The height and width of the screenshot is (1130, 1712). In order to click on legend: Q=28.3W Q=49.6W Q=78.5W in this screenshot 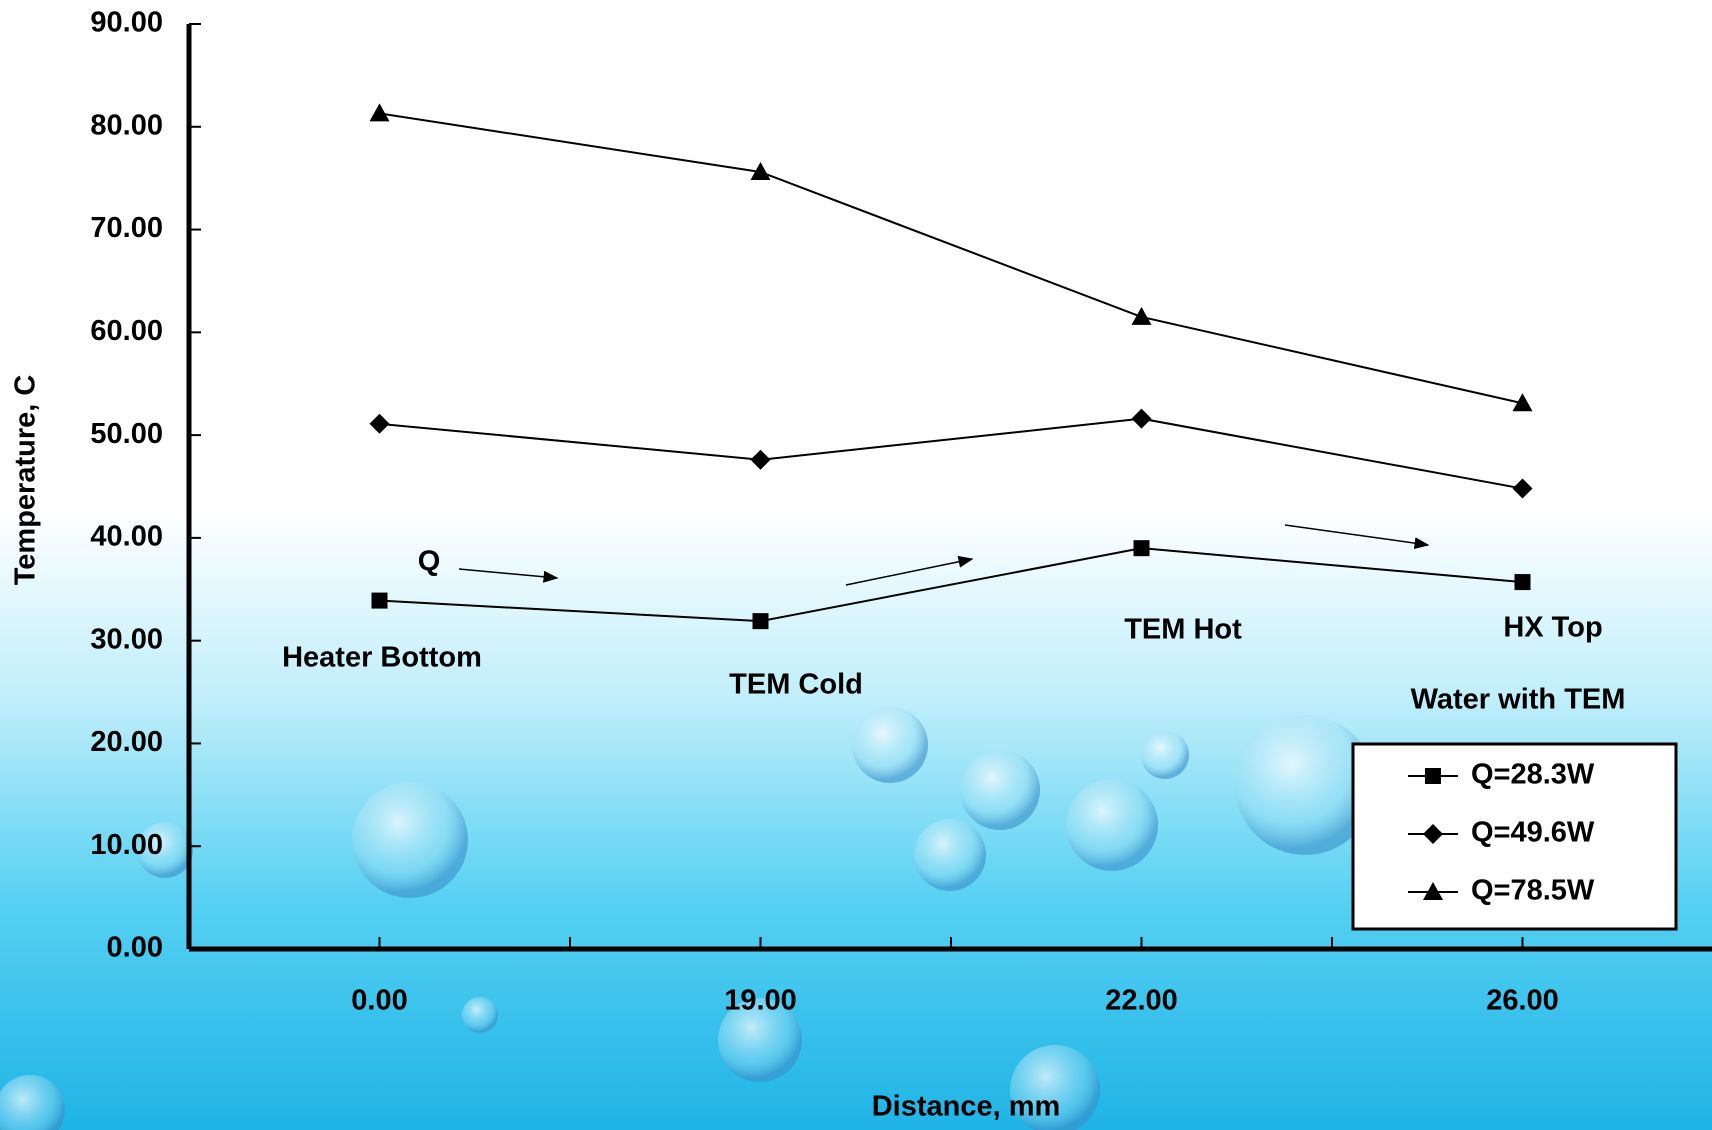, I will do `click(1514, 836)`.